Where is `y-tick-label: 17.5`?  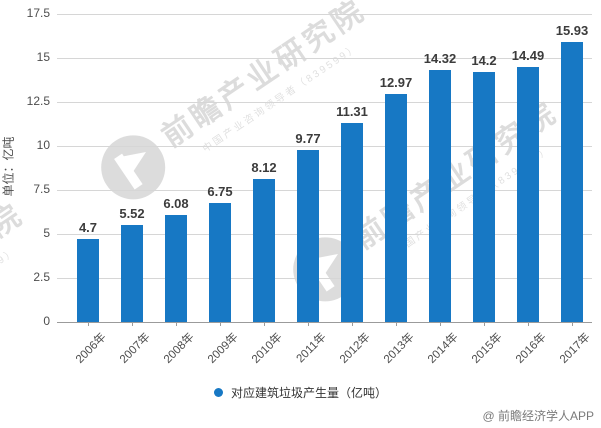 y-tick-label: 17.5 is located at coordinates (38, 13).